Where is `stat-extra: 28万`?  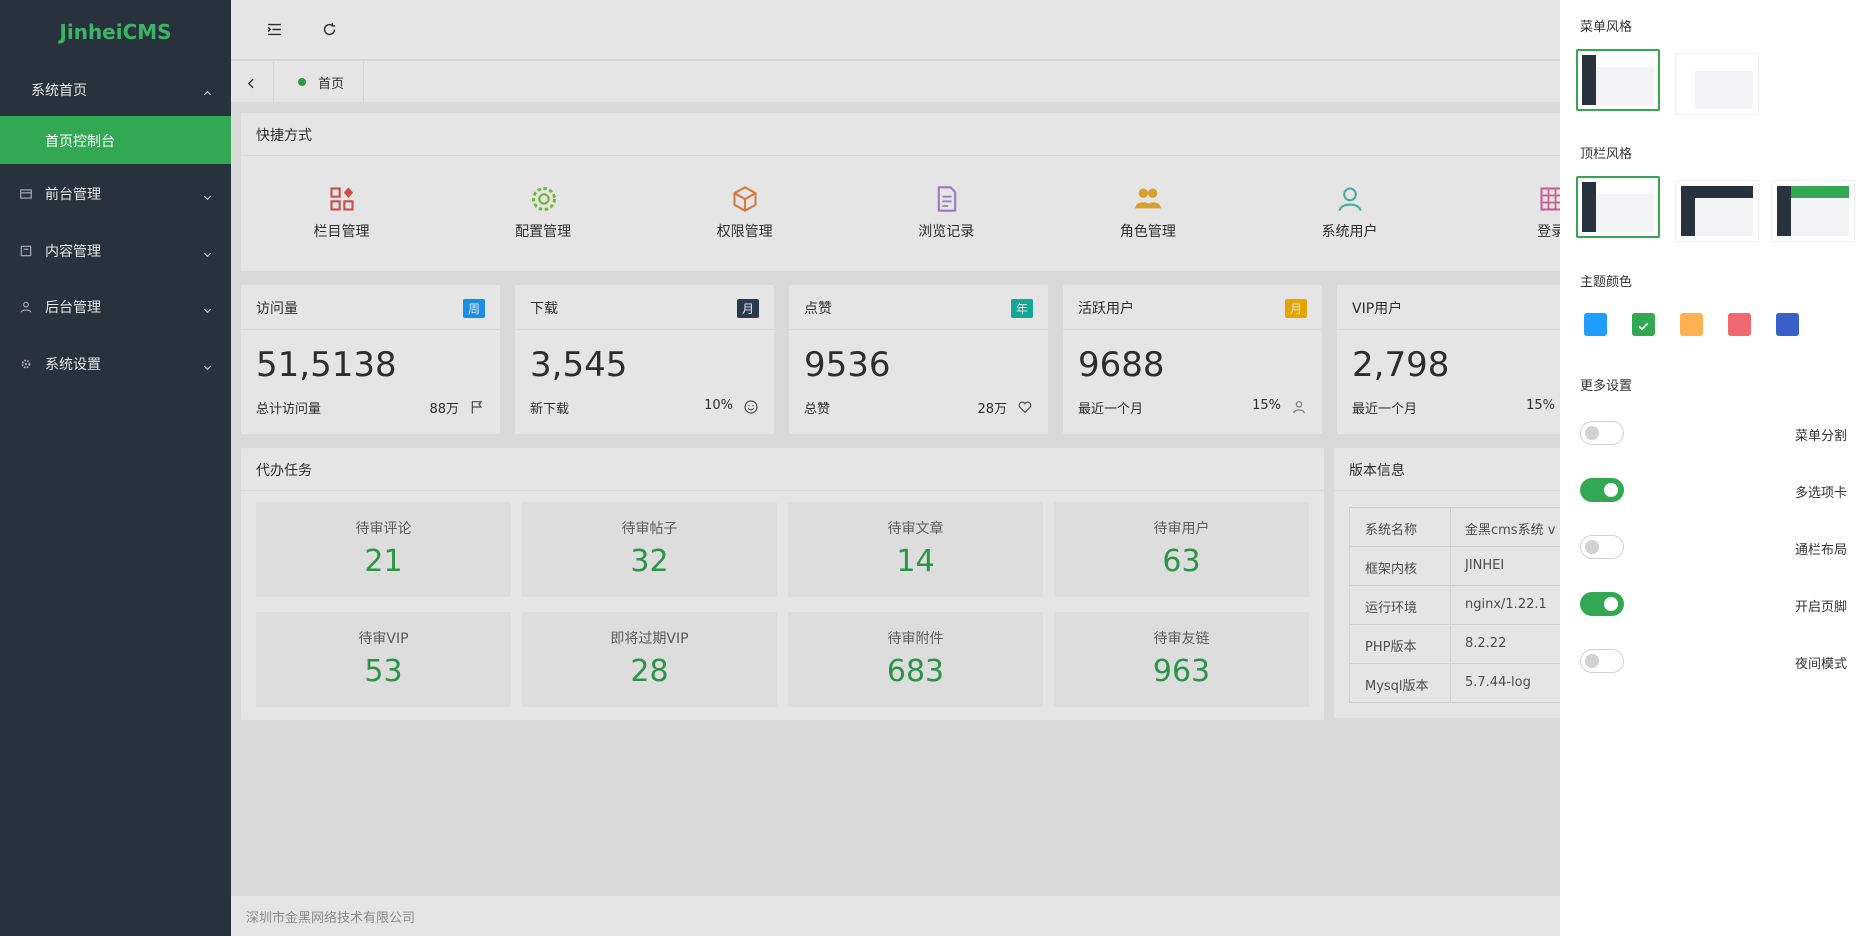
stat-extra: 28万 is located at coordinates (992, 409).